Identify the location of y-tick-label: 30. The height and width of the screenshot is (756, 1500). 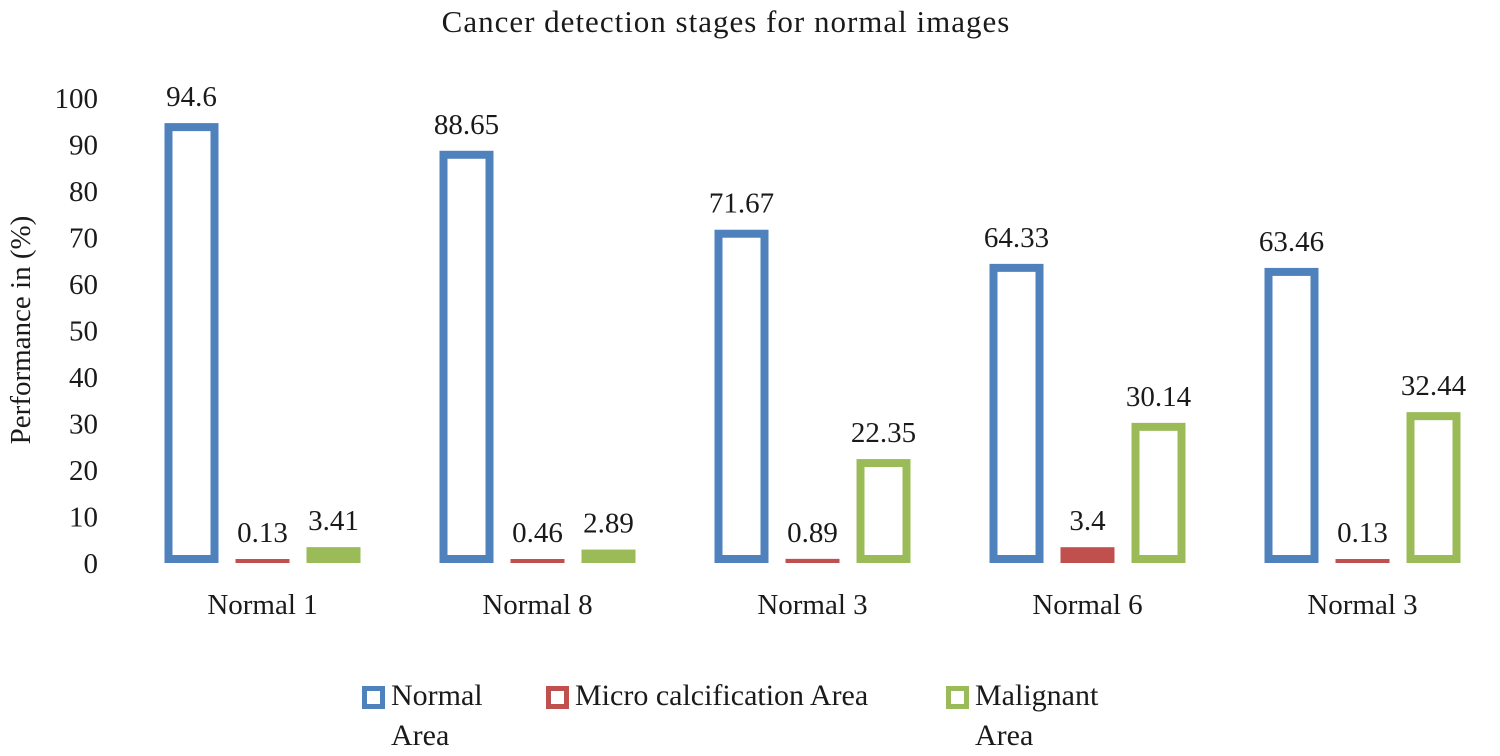
(83, 425).